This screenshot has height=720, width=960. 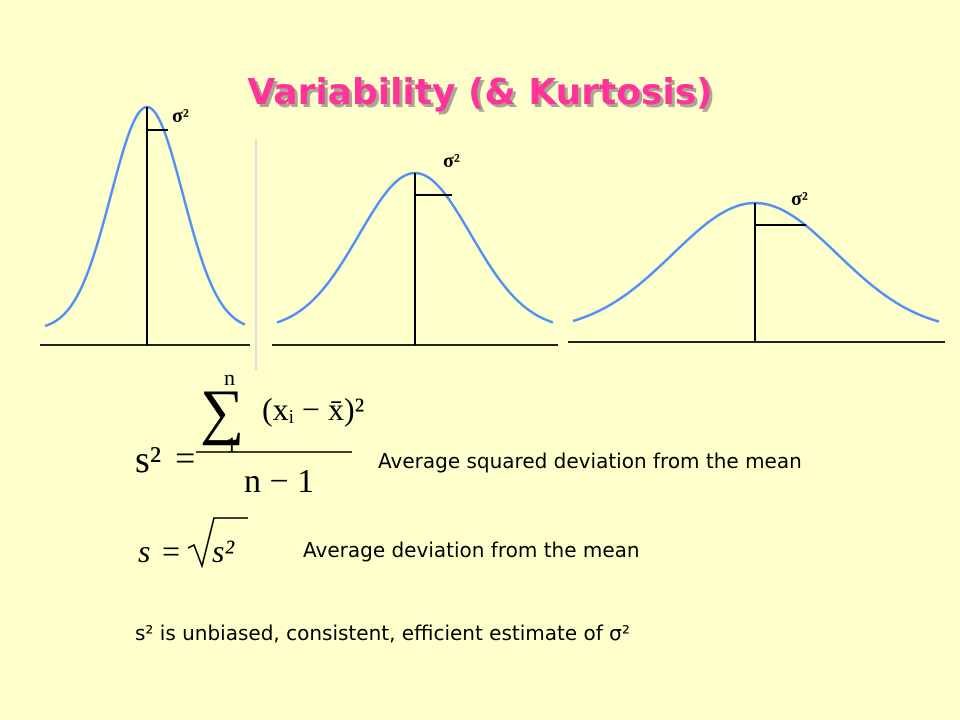 I want to click on formula-lhs: s, so click(x=144, y=551).